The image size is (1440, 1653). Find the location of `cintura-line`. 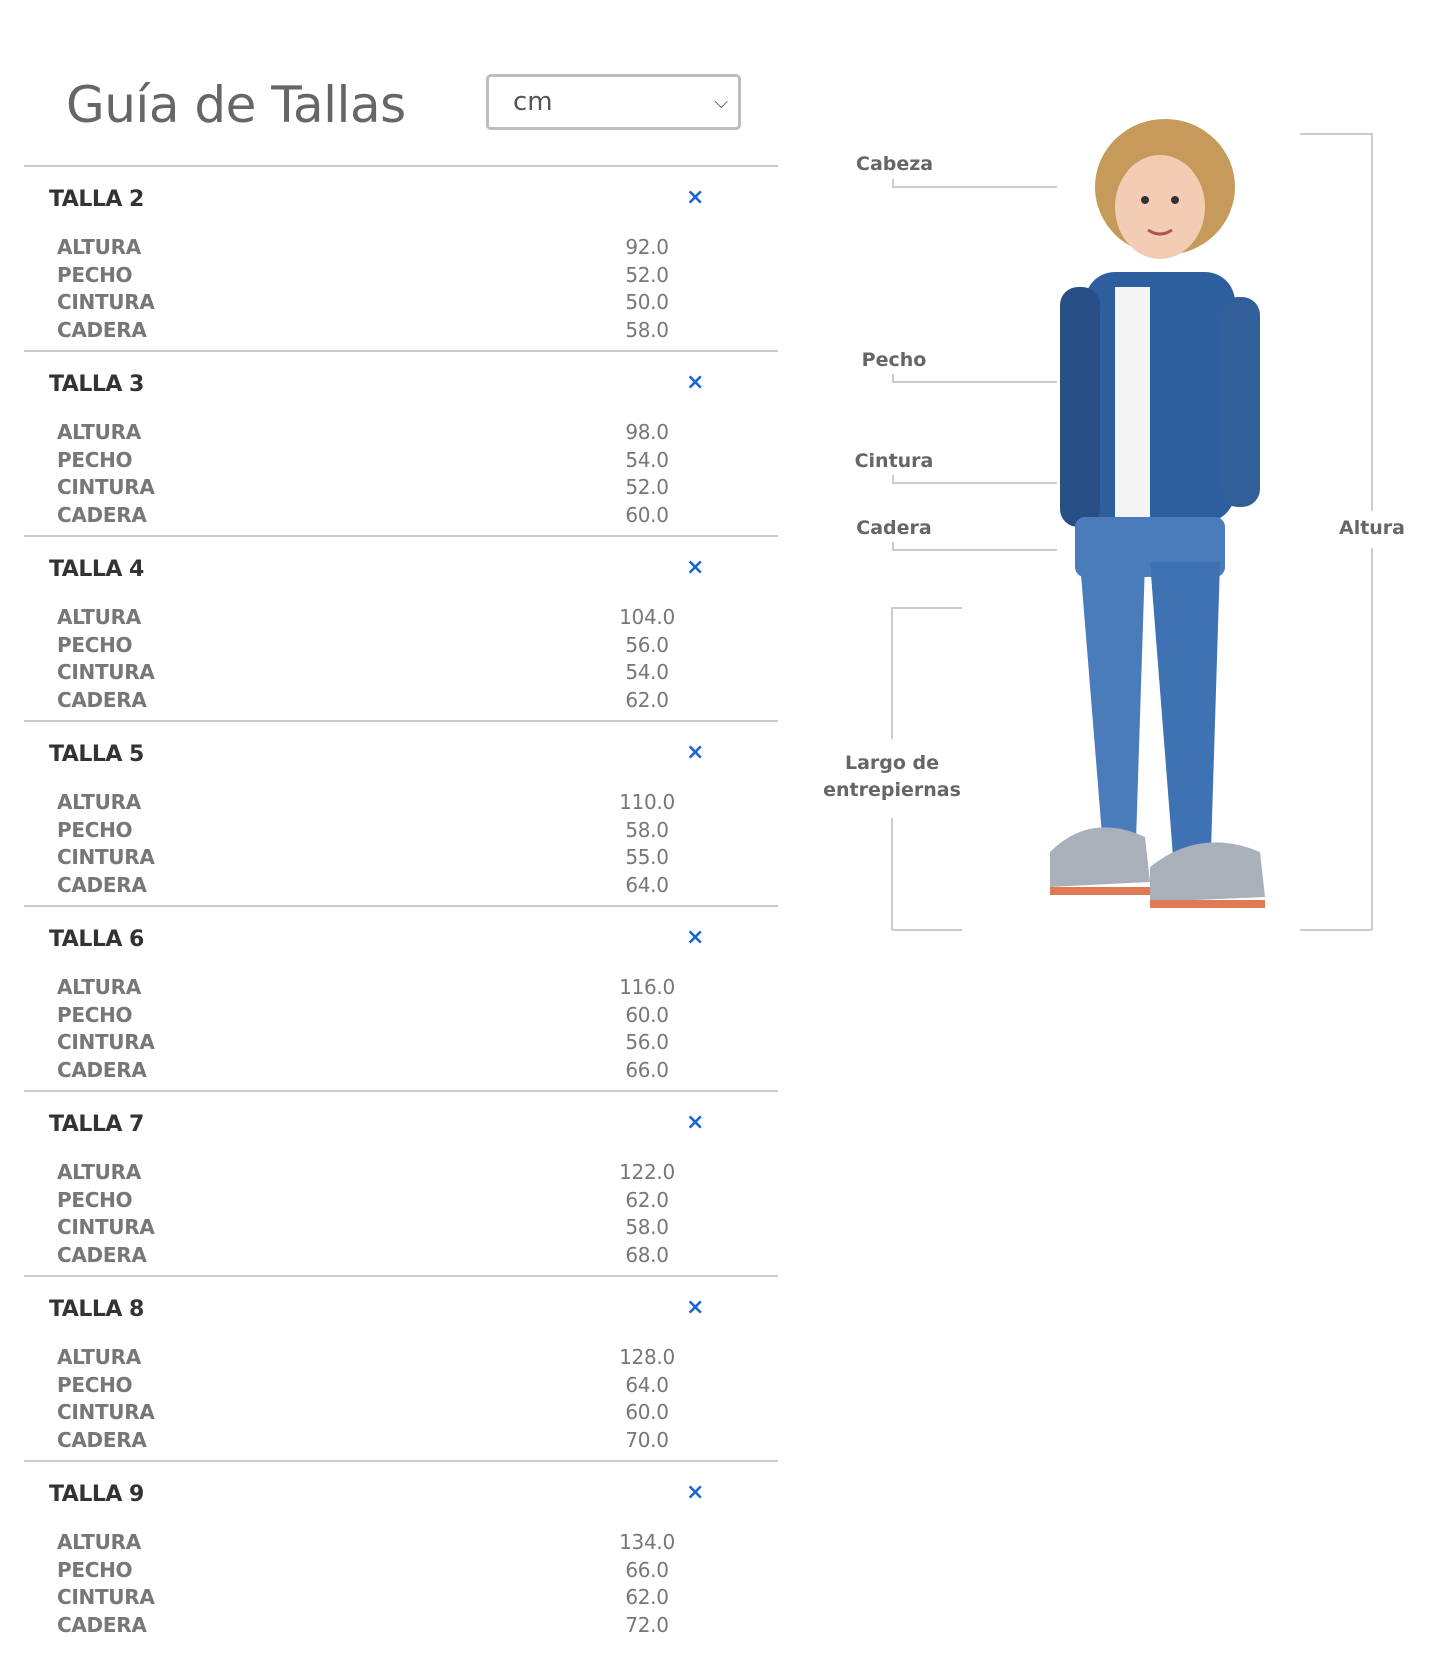

cintura-line is located at coordinates (974, 483).